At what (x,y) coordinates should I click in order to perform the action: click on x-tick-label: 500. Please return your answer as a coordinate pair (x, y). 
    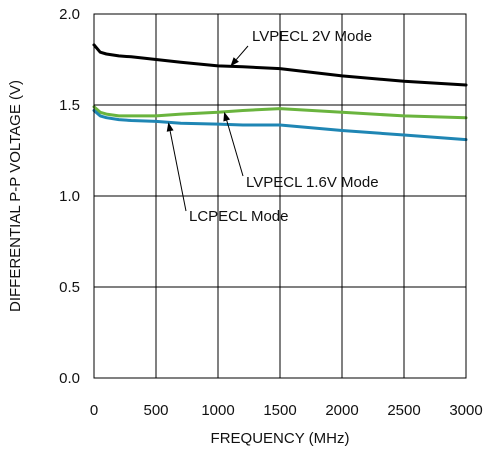
    Looking at the image, I should click on (155, 410).